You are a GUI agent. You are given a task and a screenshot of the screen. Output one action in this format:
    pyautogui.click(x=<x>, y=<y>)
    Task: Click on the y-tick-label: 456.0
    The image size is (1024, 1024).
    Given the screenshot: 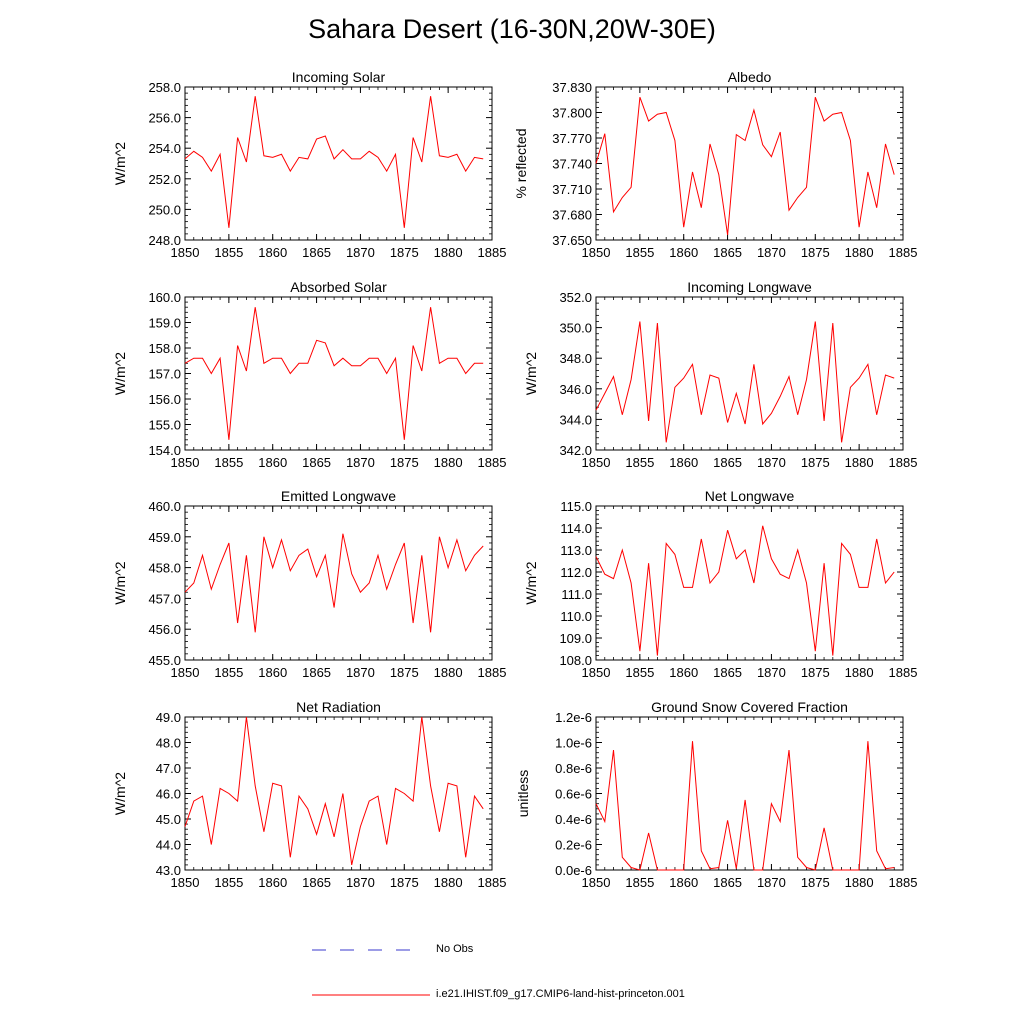 What is the action you would take?
    pyautogui.click(x=164, y=629)
    